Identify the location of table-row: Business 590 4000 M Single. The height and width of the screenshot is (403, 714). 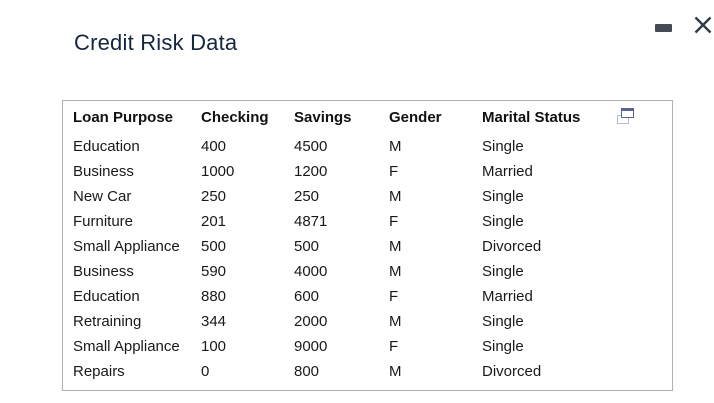
(367, 271).